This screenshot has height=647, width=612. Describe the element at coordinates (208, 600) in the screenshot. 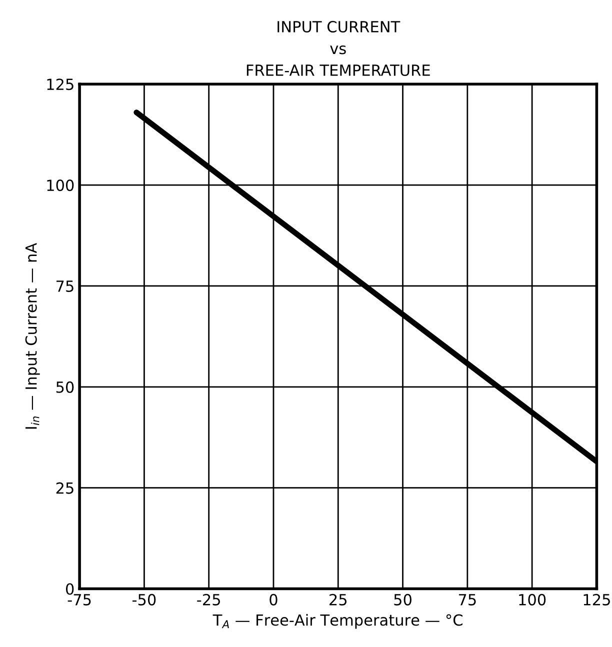

I see `x-tick-label: -25` at that location.